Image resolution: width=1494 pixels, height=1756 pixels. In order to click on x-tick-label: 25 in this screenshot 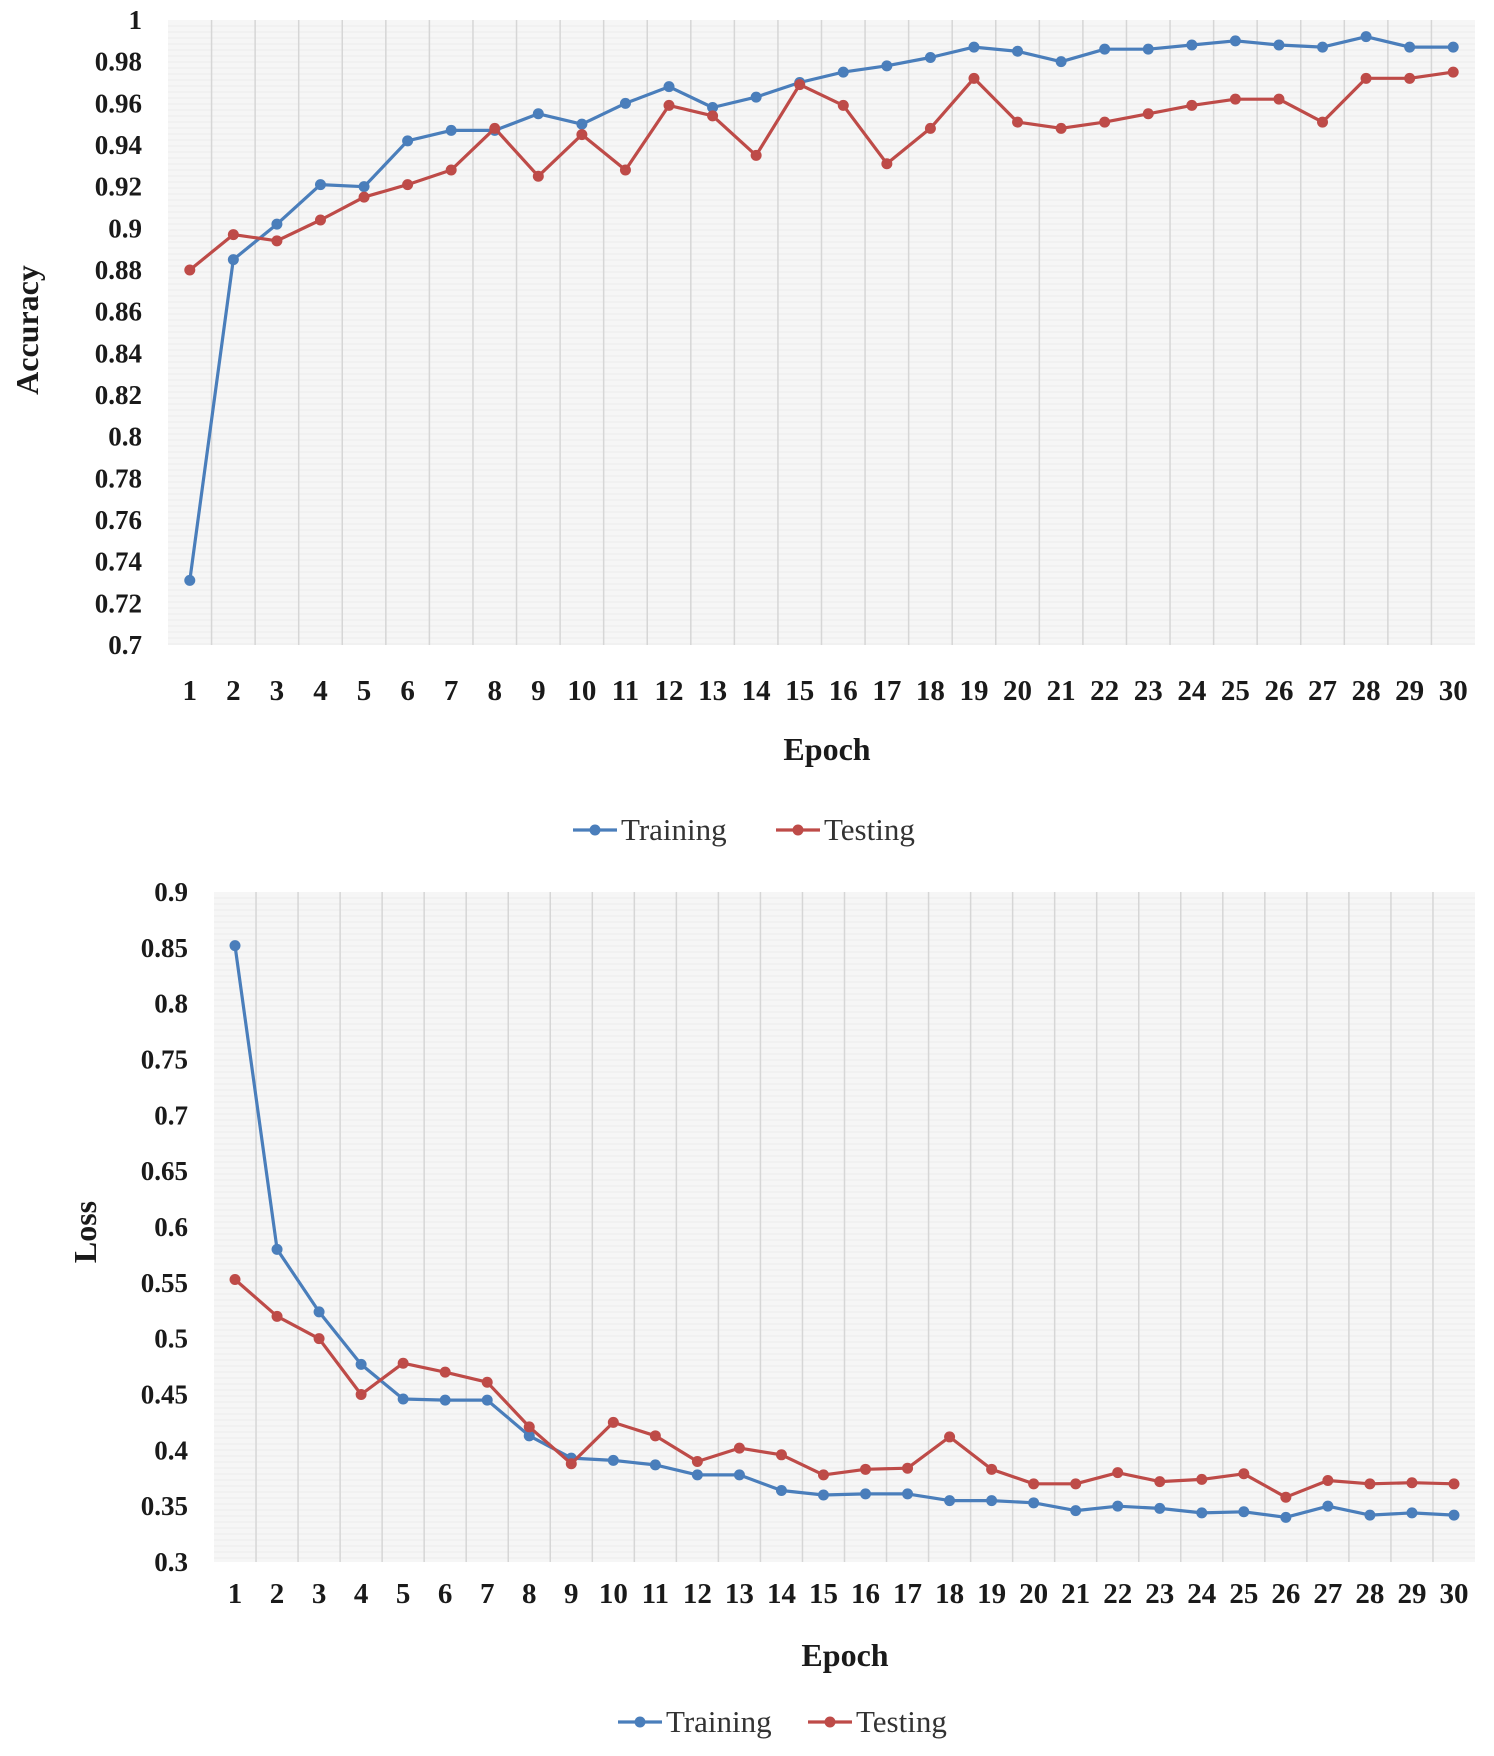, I will do `click(1235, 691)`.